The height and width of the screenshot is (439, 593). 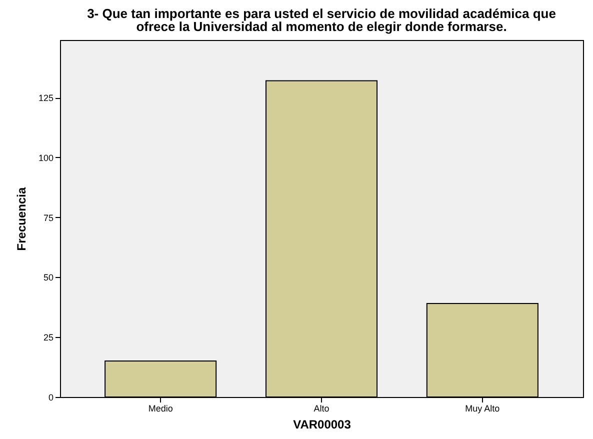 What do you see at coordinates (321, 20) in the screenshot?
I see `chart-title: 3- Que tan importante es para usted el servicio de movilidad académica que ofrece la Universidad al momento de elegir donde formarse.` at bounding box center [321, 20].